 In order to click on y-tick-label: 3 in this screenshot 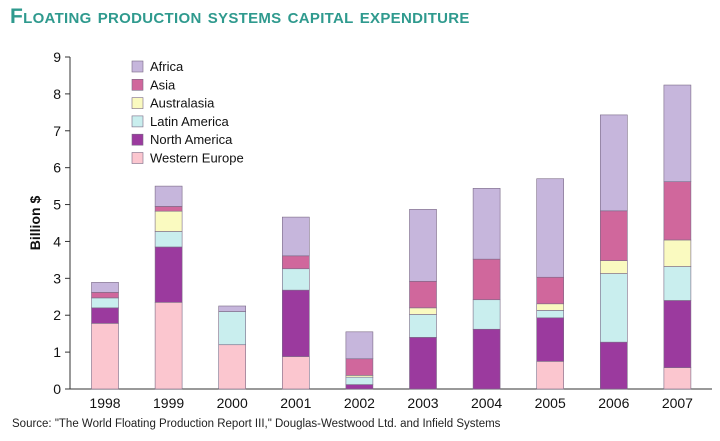, I will do `click(57, 278)`.